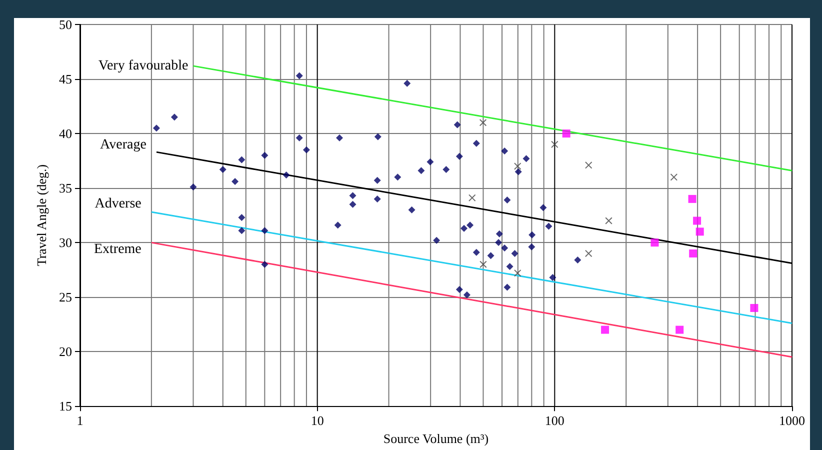  I want to click on x-tick-label: 100, so click(554, 420).